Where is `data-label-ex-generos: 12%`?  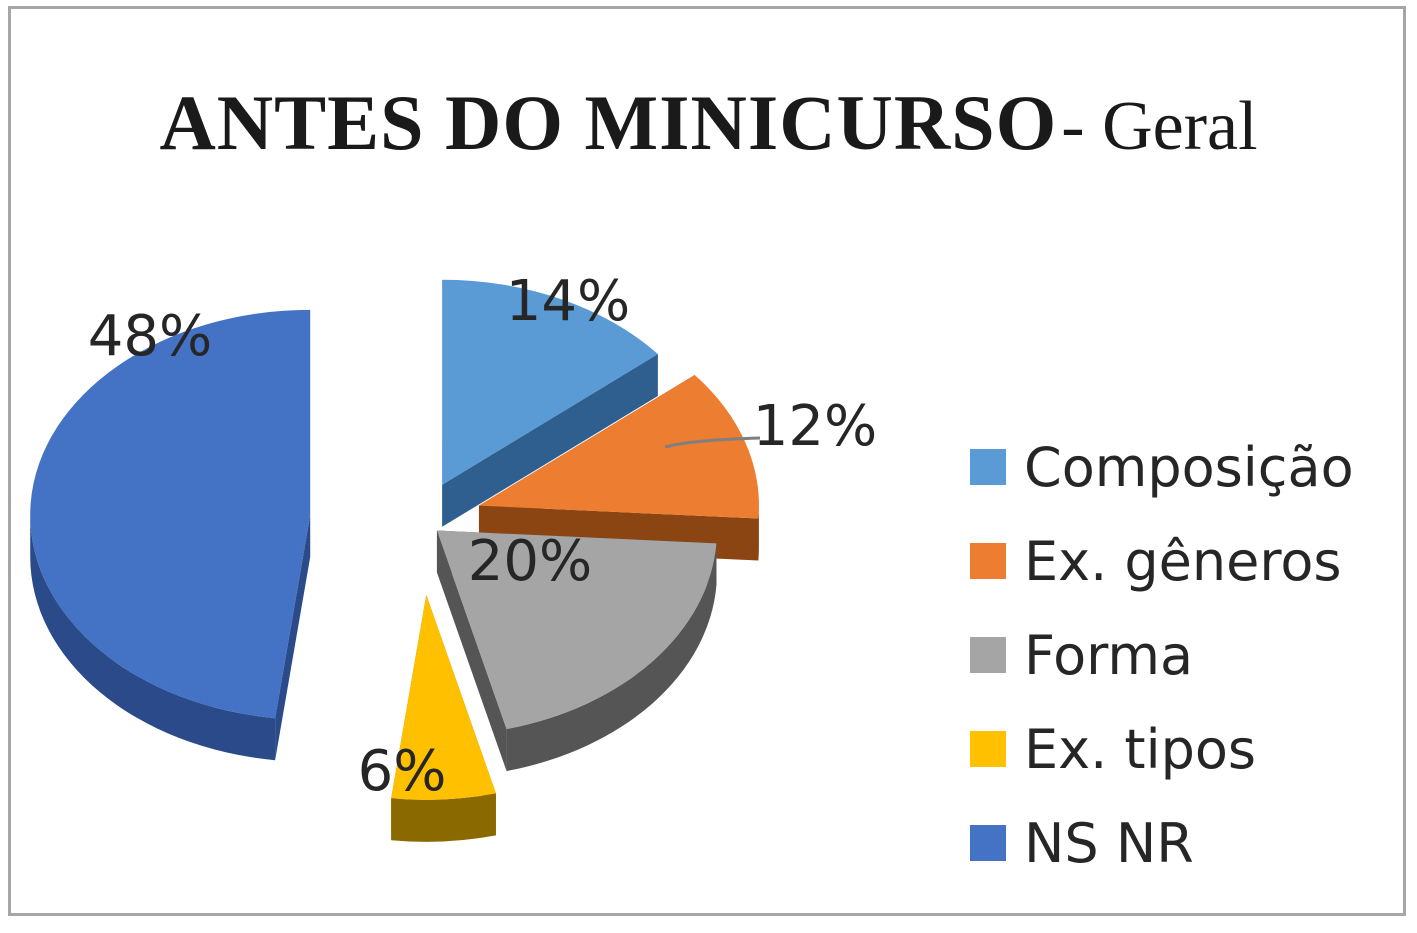 data-label-ex-generos: 12% is located at coordinates (815, 426).